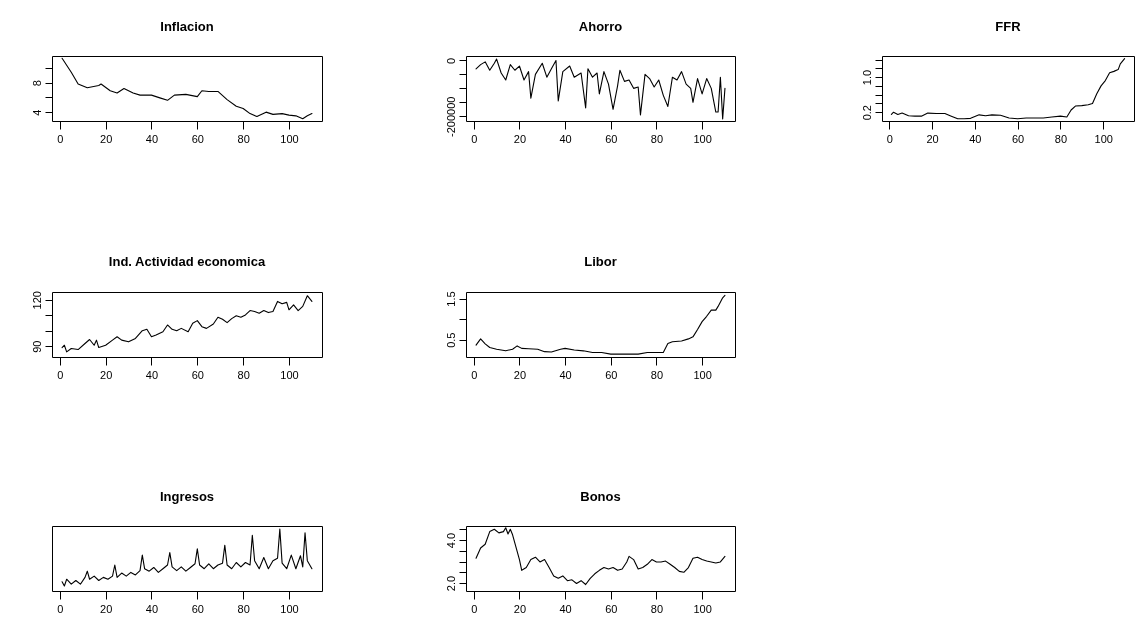 The width and height of the screenshot is (1143, 626). Describe the element at coordinates (450, 540) in the screenshot. I see `y-tick-label: 4.0` at that location.